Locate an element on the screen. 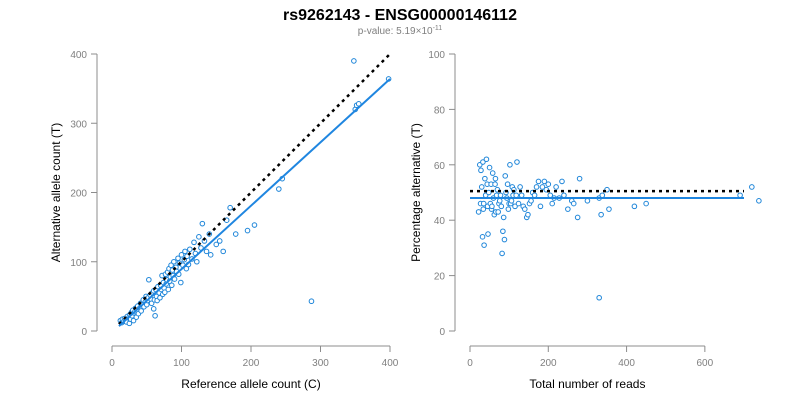 The width and height of the screenshot is (800, 400). x-axis-label: Reference allele count (C) is located at coordinates (250, 384).